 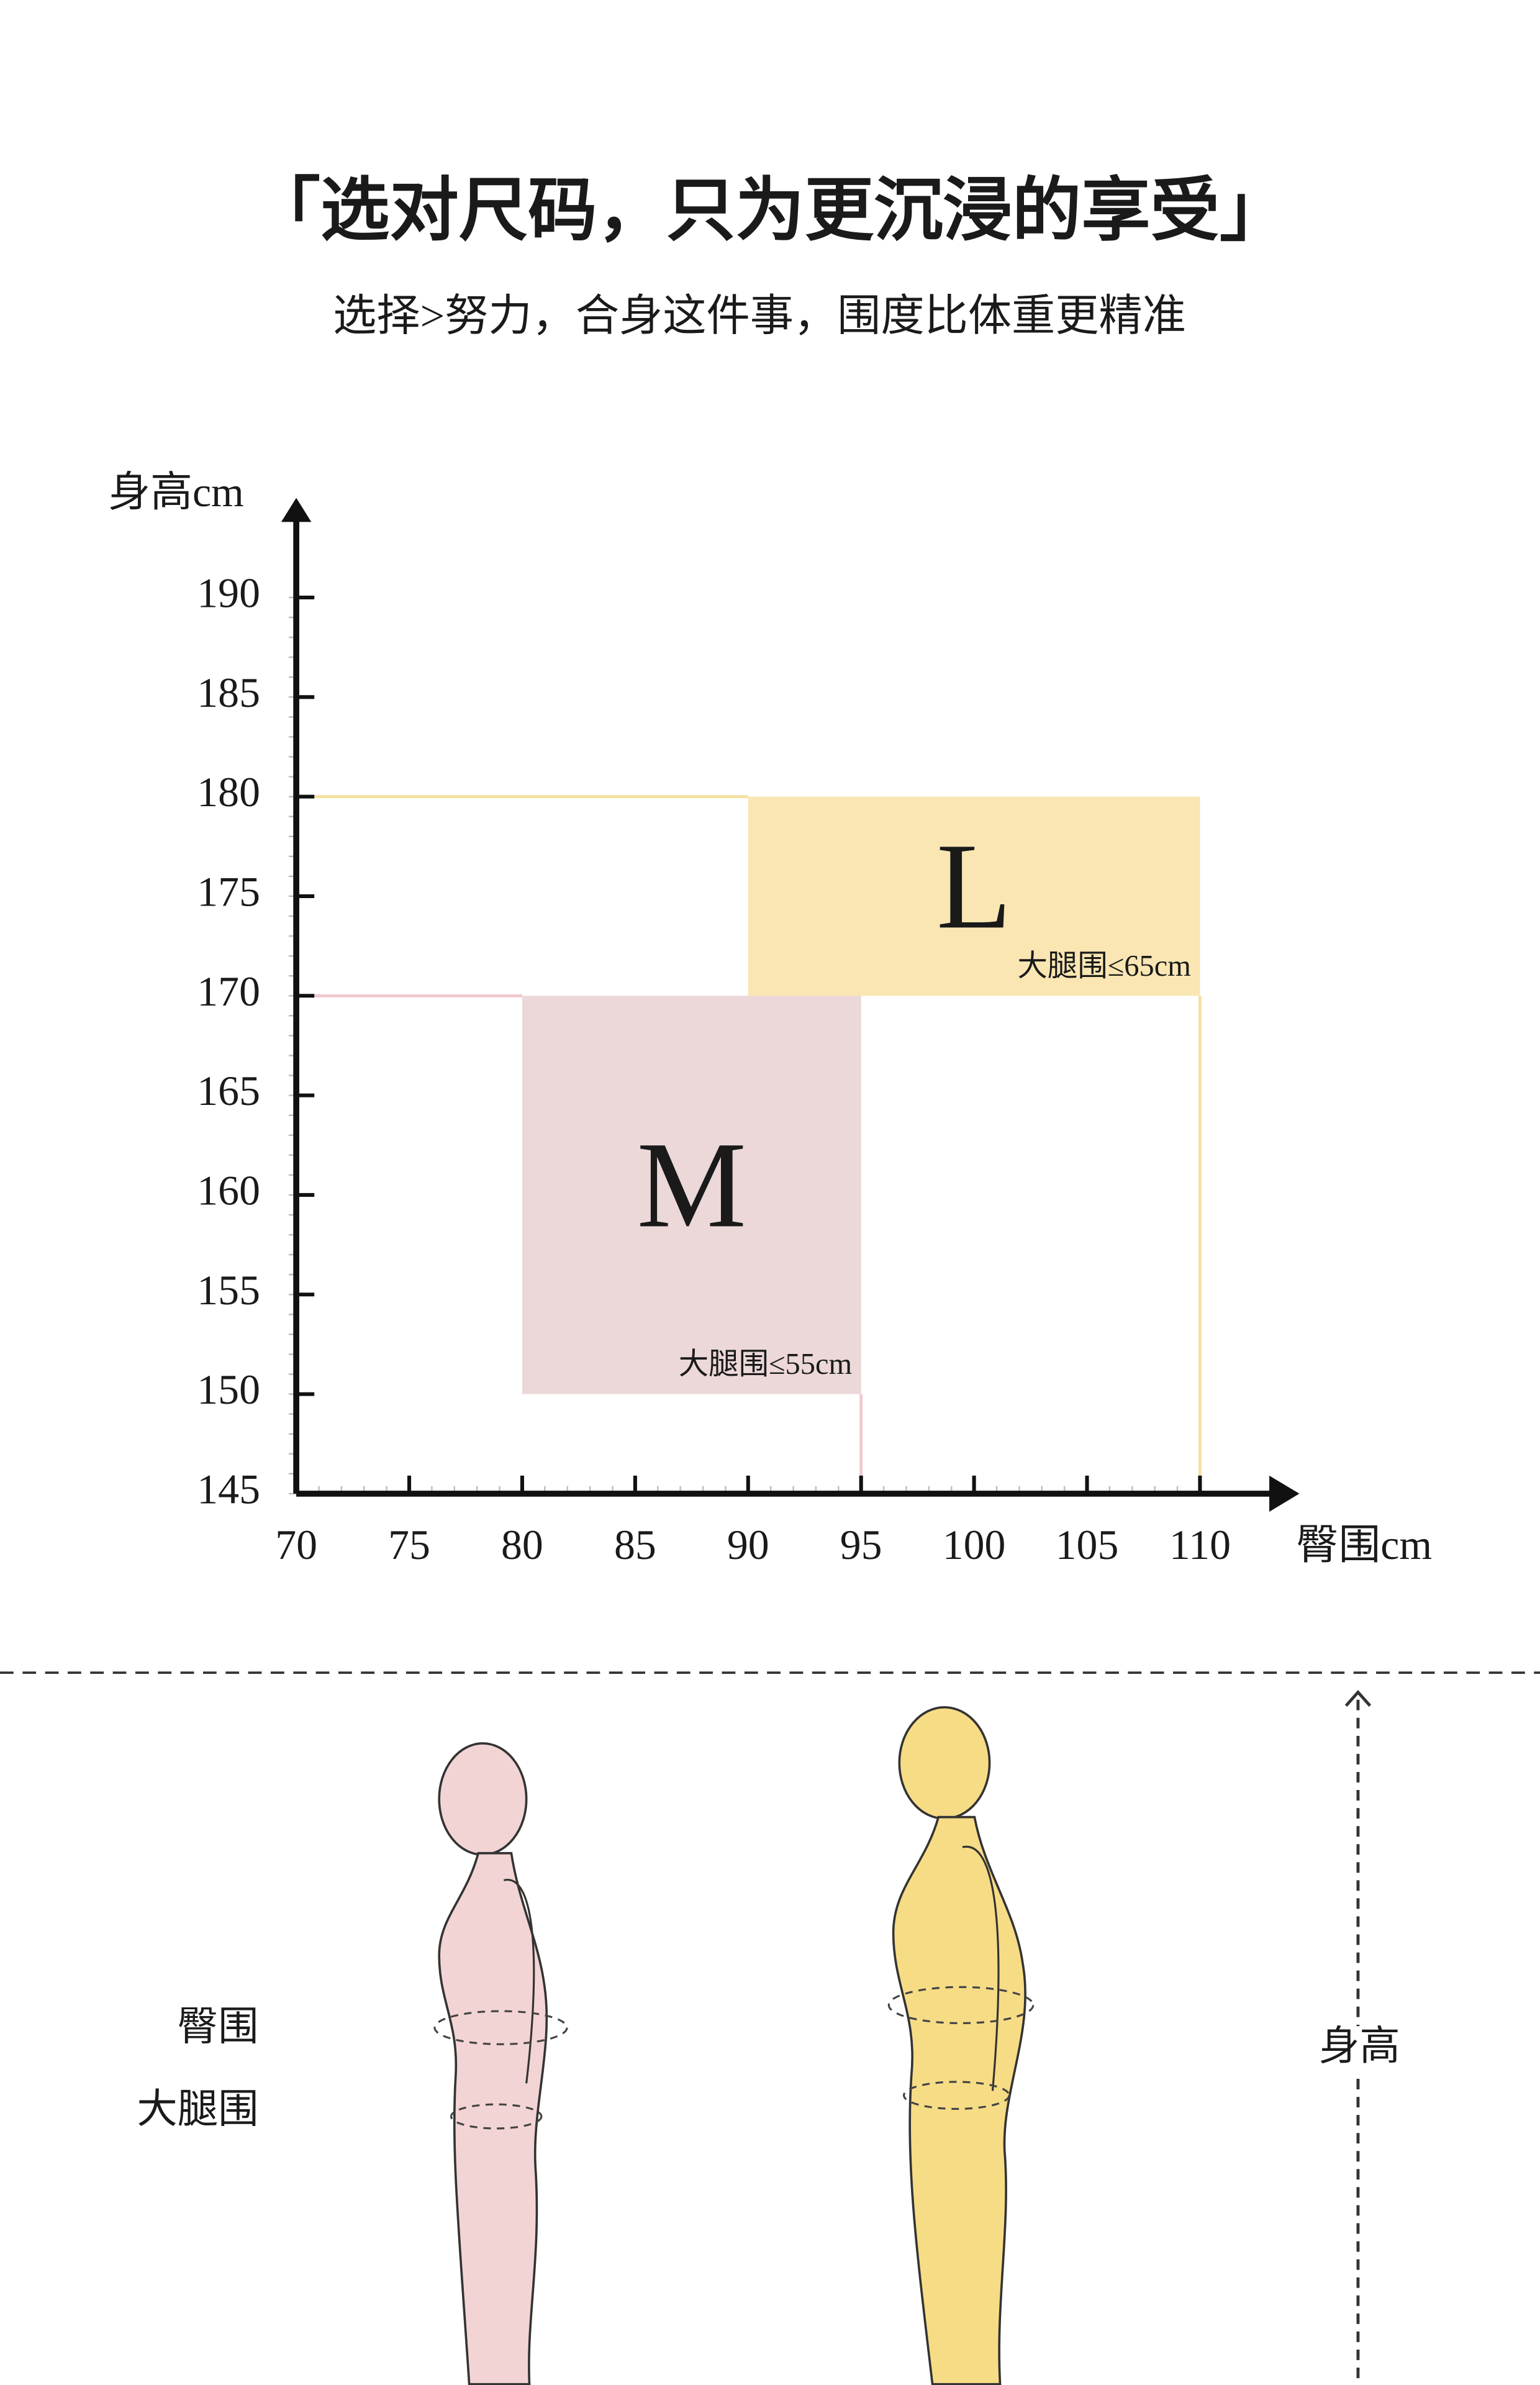 What do you see at coordinates (176, 492) in the screenshot?
I see `y-axis-label: 身高cm` at bounding box center [176, 492].